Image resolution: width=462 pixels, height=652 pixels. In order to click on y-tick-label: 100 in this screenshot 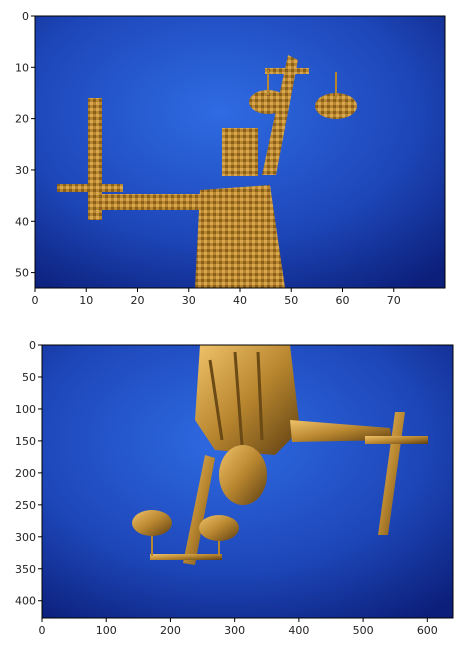, I will do `click(25, 409)`.